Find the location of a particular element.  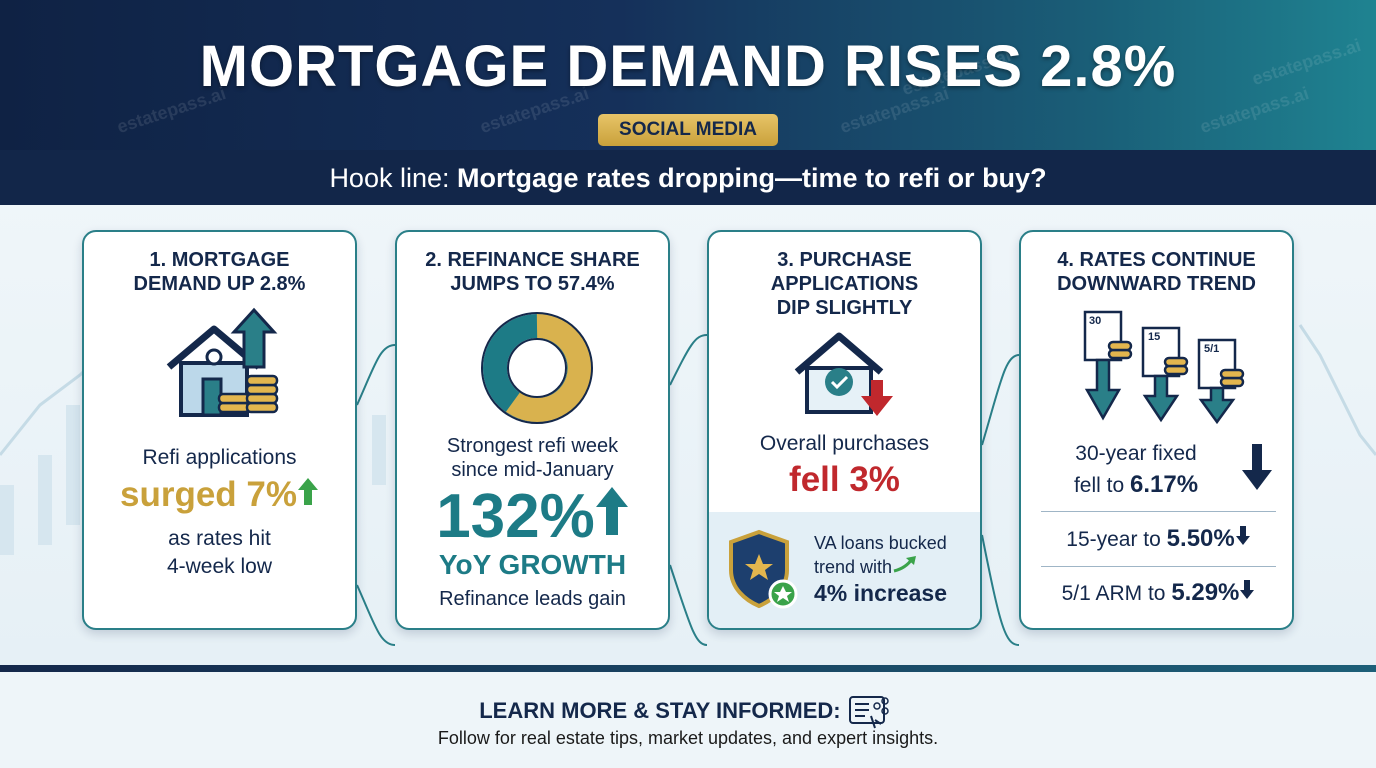

share-icon is located at coordinates (868, 712).